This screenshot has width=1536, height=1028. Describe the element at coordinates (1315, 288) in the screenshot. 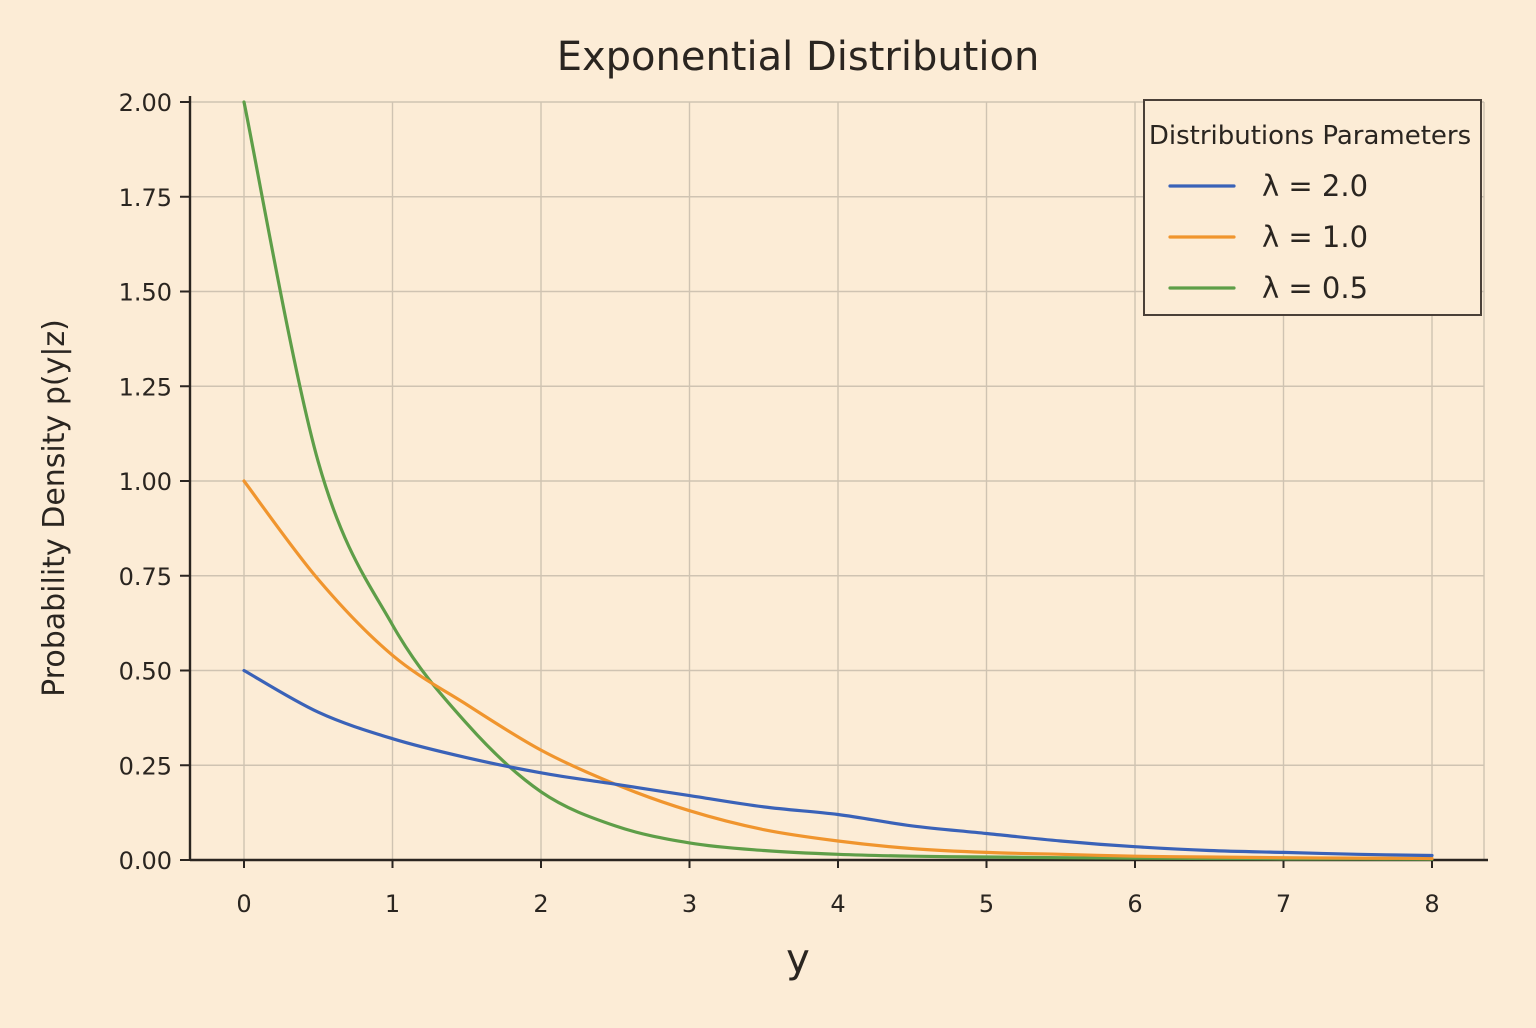

I see `legend-entry-label: λ = 0.5` at that location.